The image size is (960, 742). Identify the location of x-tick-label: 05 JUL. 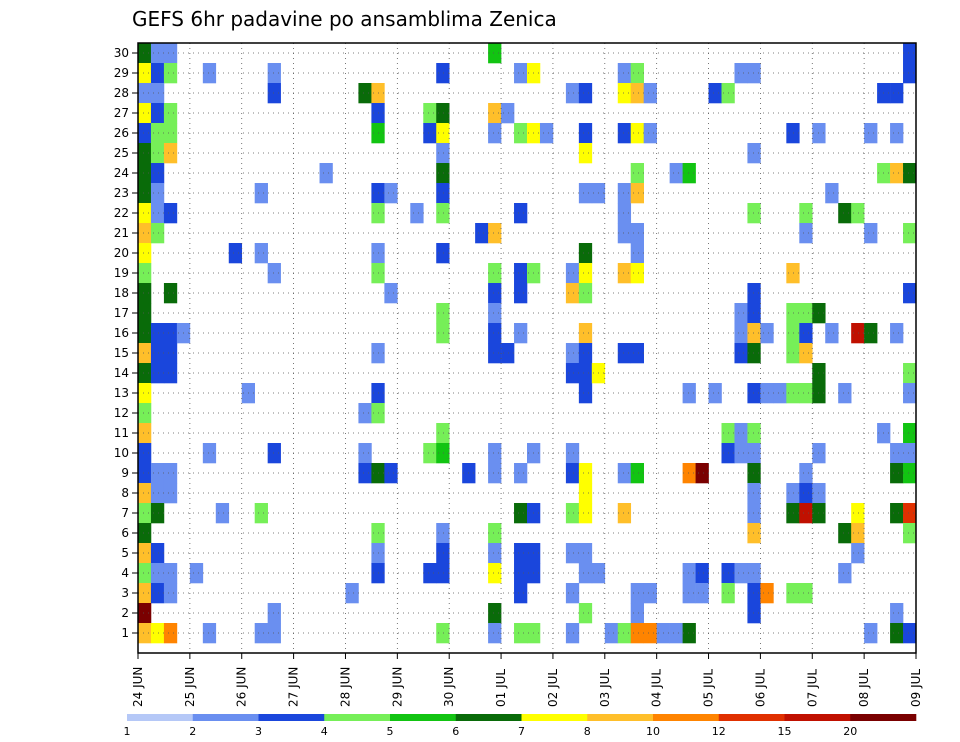
(709, 688).